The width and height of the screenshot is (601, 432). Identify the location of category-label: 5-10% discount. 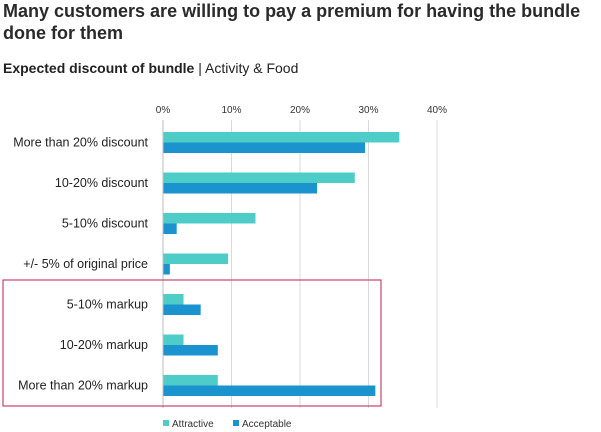
(105, 224).